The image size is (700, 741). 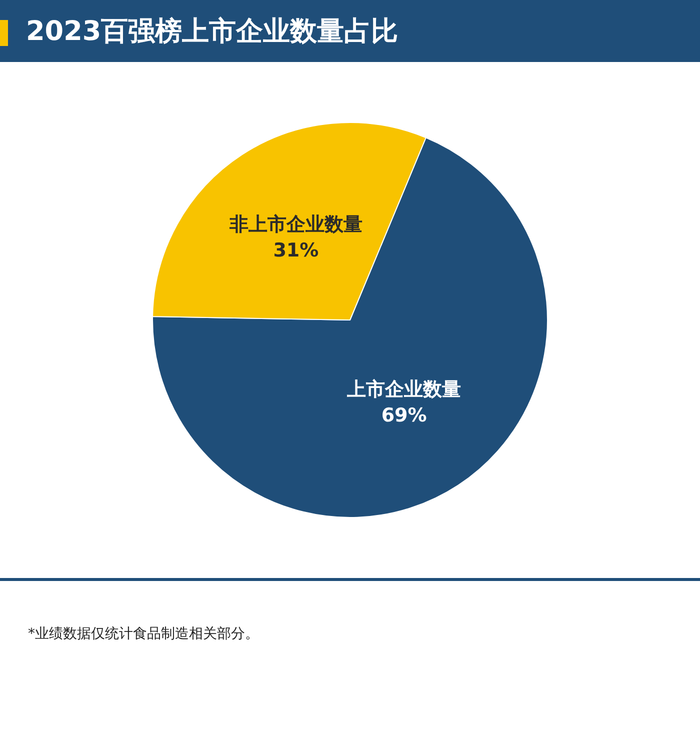 What do you see at coordinates (295, 224) in the screenshot?
I see `slice-label: 非上市企业数量` at bounding box center [295, 224].